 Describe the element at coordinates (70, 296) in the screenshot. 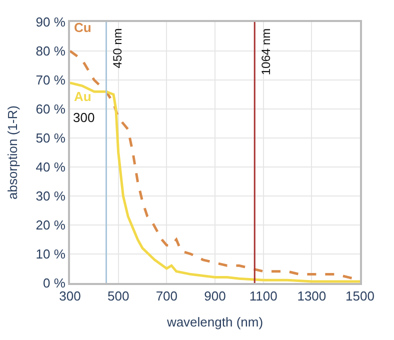

I see `x-tick-label: 300` at that location.